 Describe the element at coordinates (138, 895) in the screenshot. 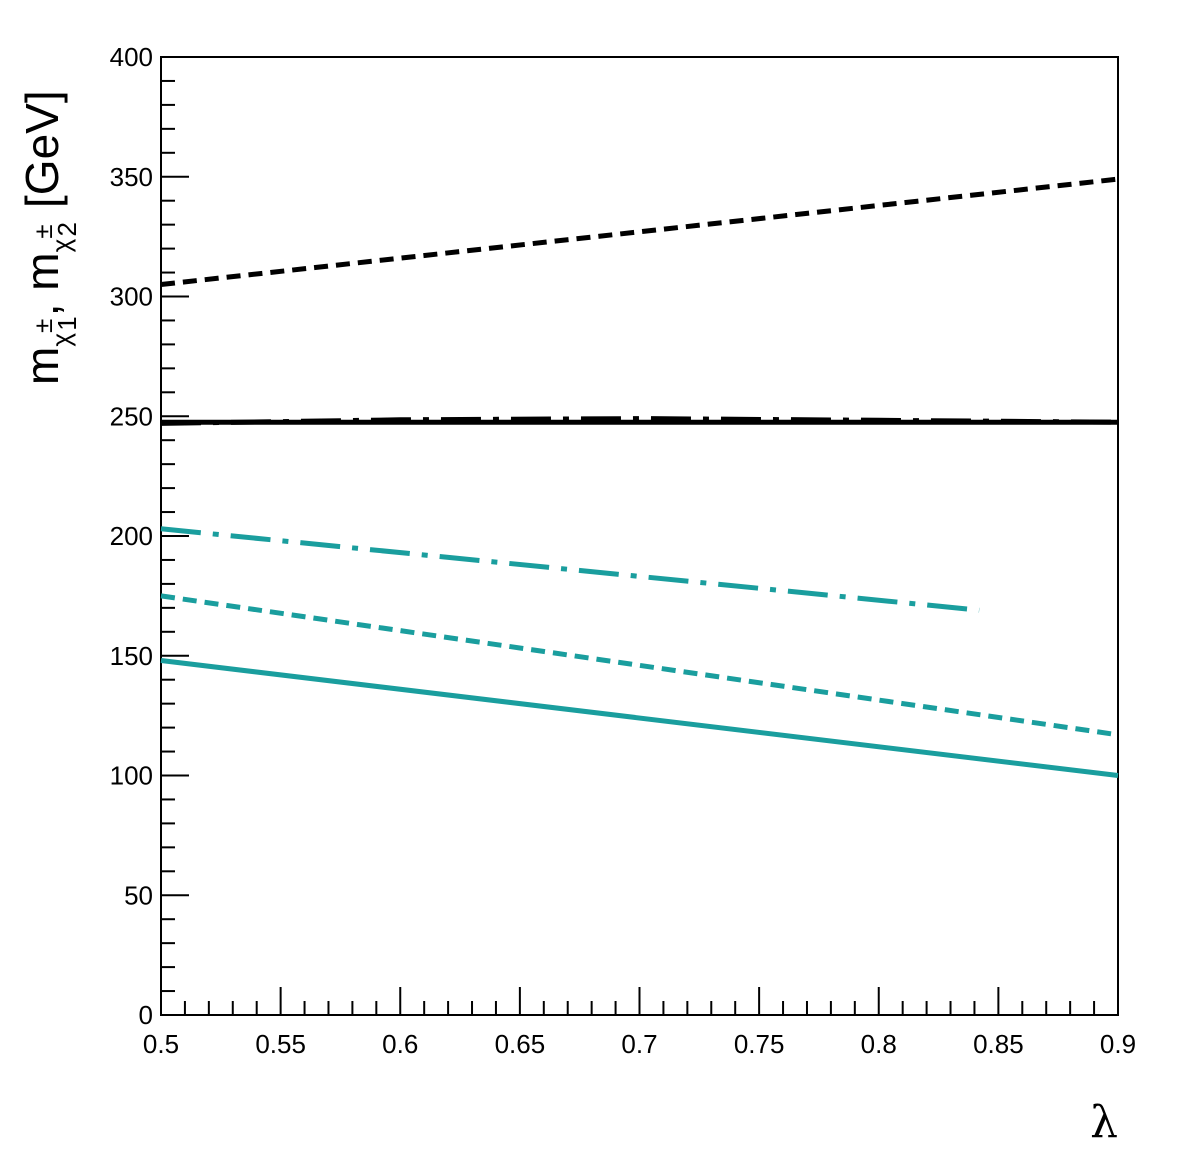

I see `y-tick-label: 50` at that location.